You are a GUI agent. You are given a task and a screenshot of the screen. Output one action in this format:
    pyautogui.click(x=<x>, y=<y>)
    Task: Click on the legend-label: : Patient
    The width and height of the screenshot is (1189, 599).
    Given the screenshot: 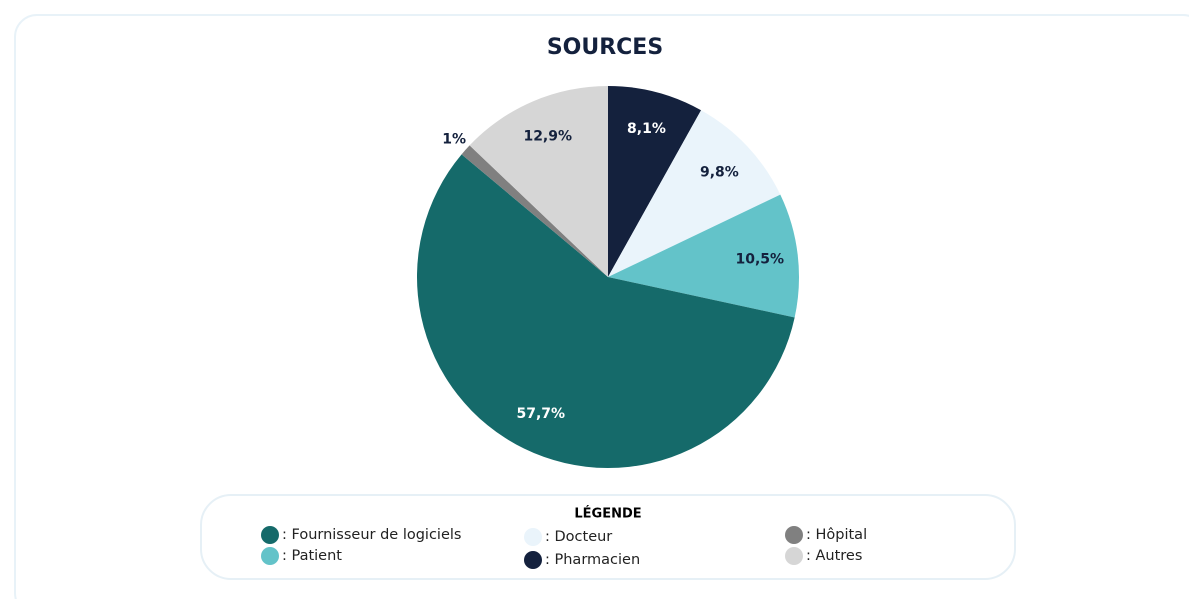 What is the action you would take?
    pyautogui.click(x=312, y=556)
    